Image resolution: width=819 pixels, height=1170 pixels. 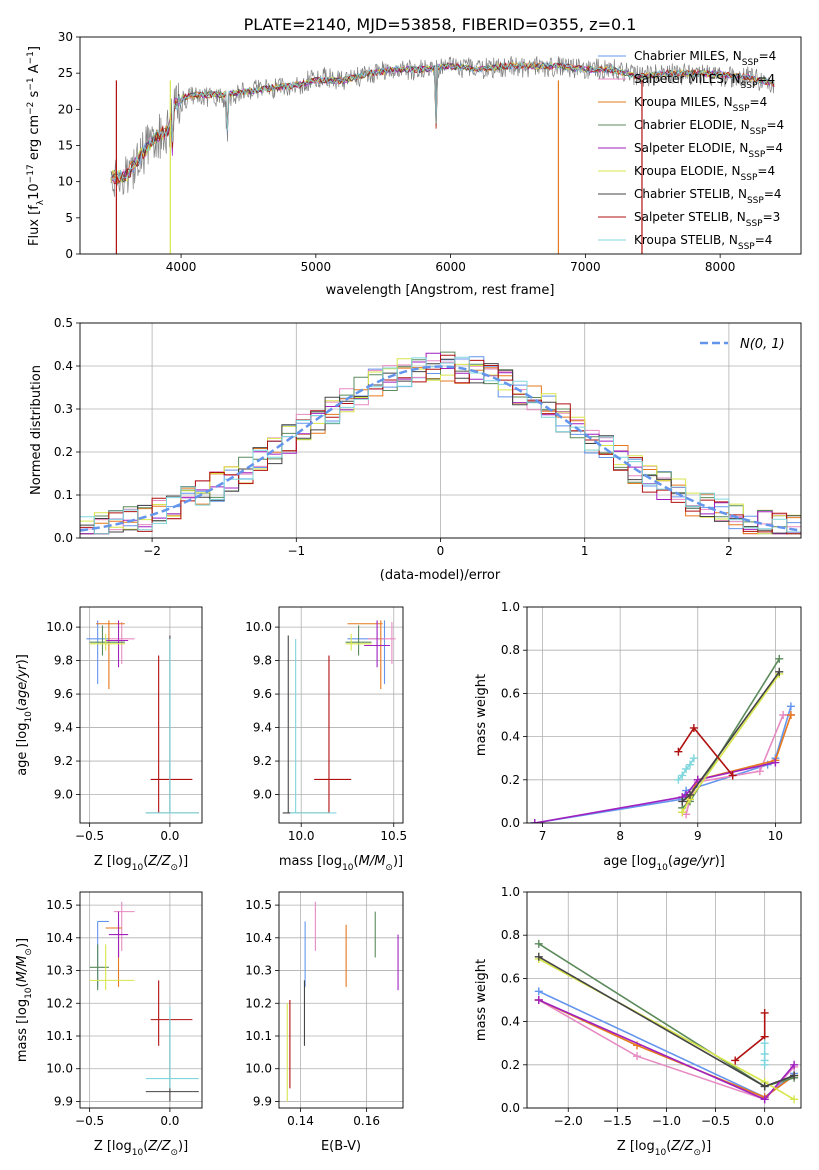 I want to click on normal-curve, so click(x=440, y=448).